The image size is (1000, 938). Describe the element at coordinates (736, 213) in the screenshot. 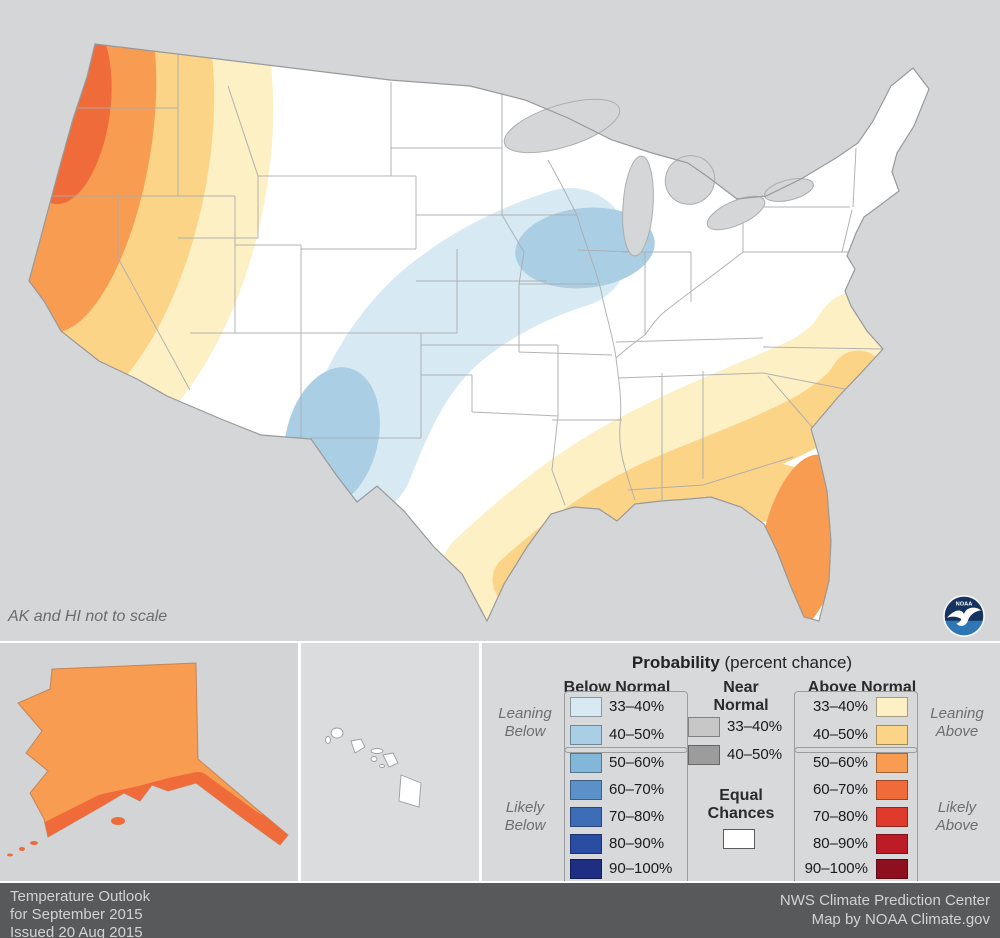

I see `lake-erie` at that location.